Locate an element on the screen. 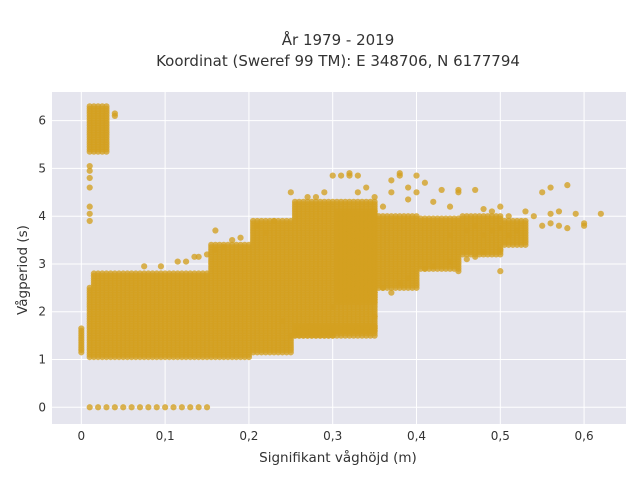 This screenshot has height=480, width=640. y-tick-label: 4 is located at coordinates (42, 216).